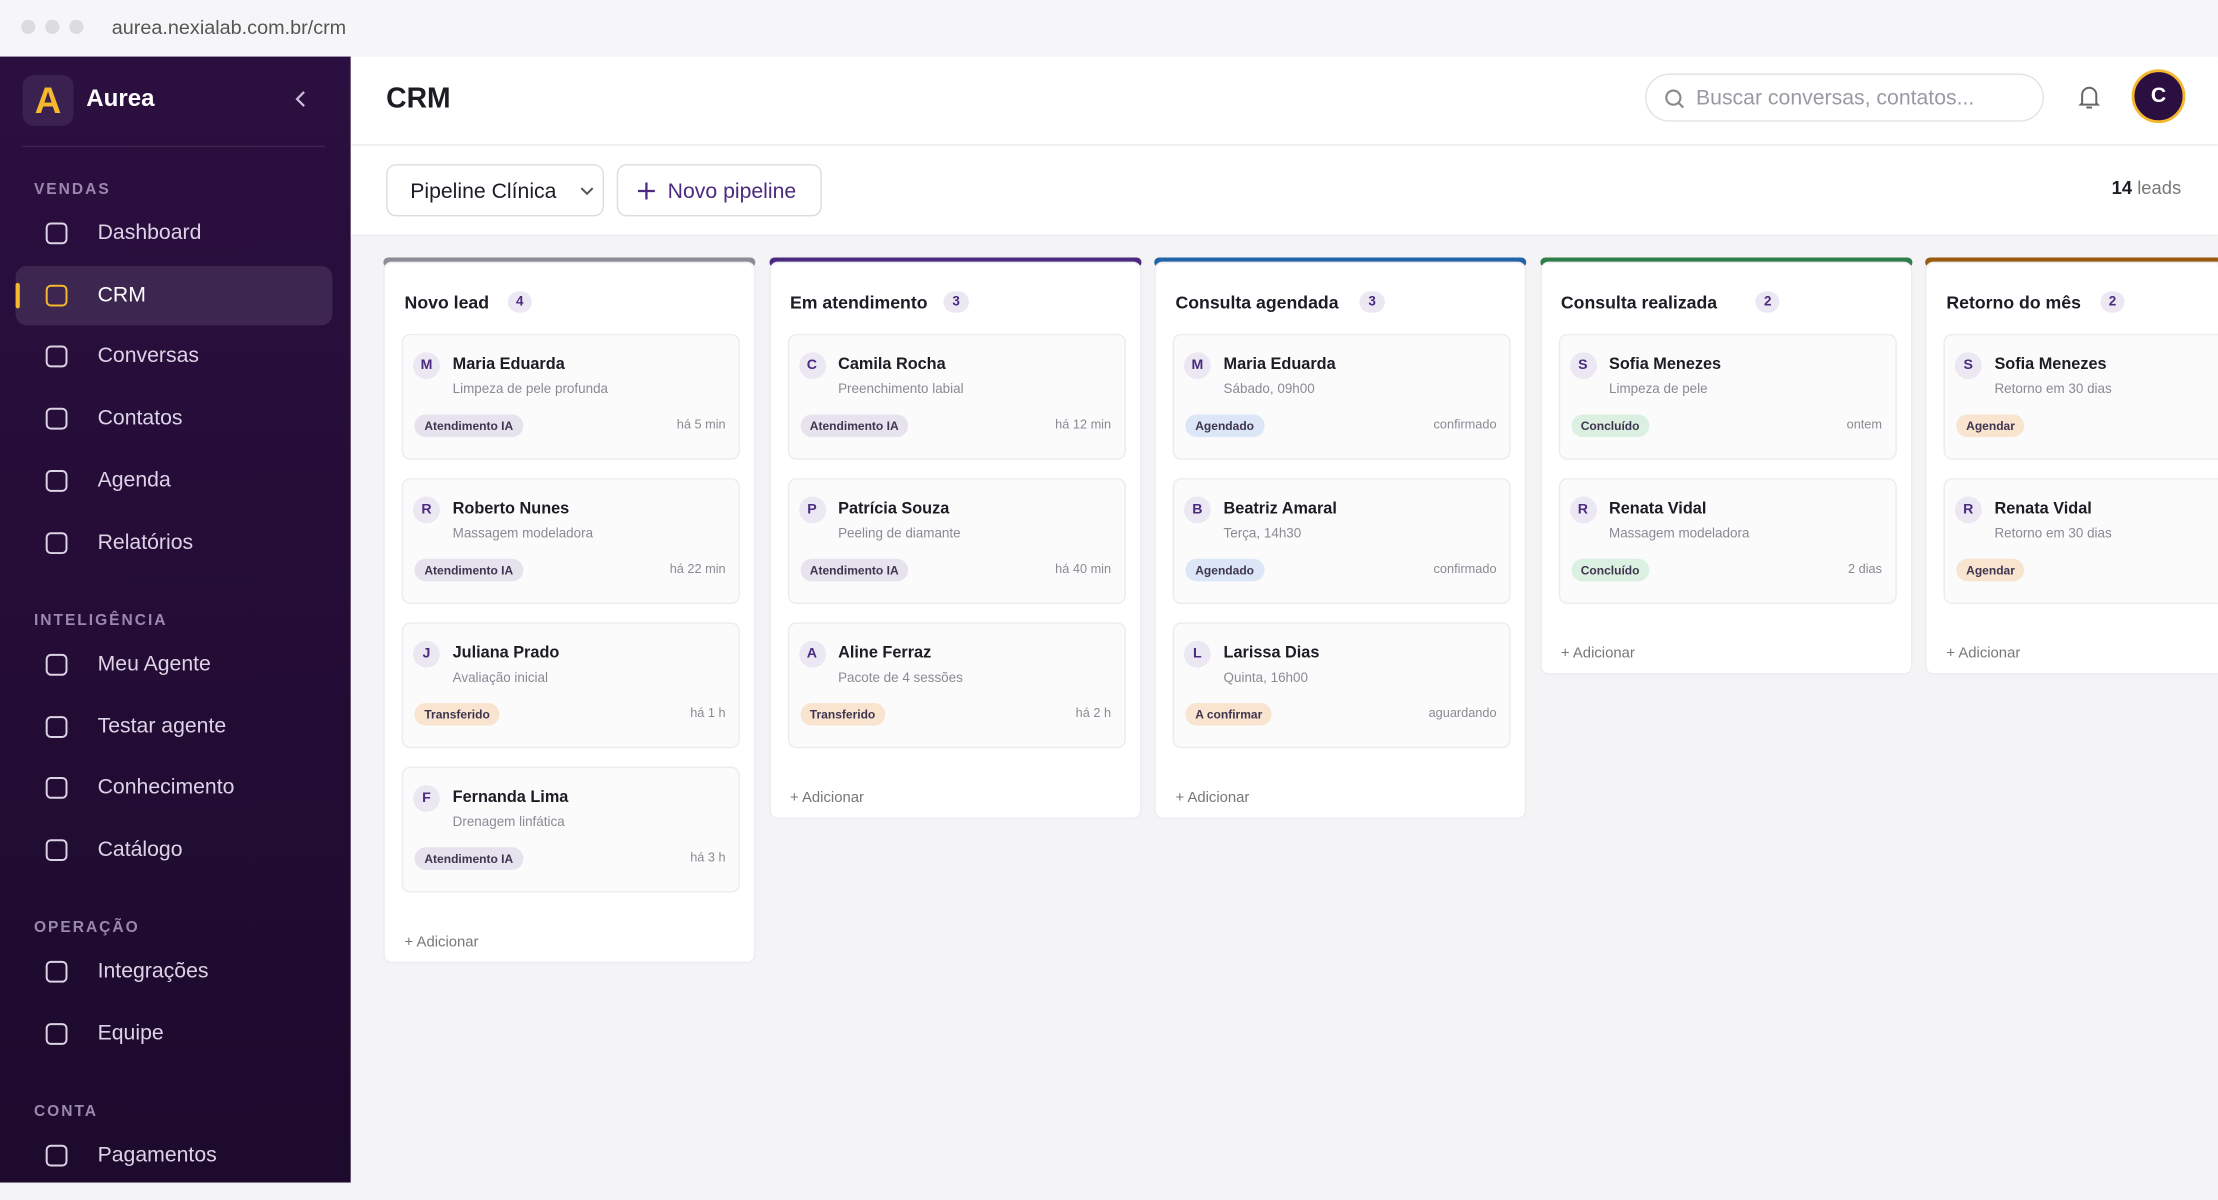 The width and height of the screenshot is (2218, 1200). What do you see at coordinates (1639, 302) in the screenshot?
I see `column-title: Consulta realizada` at bounding box center [1639, 302].